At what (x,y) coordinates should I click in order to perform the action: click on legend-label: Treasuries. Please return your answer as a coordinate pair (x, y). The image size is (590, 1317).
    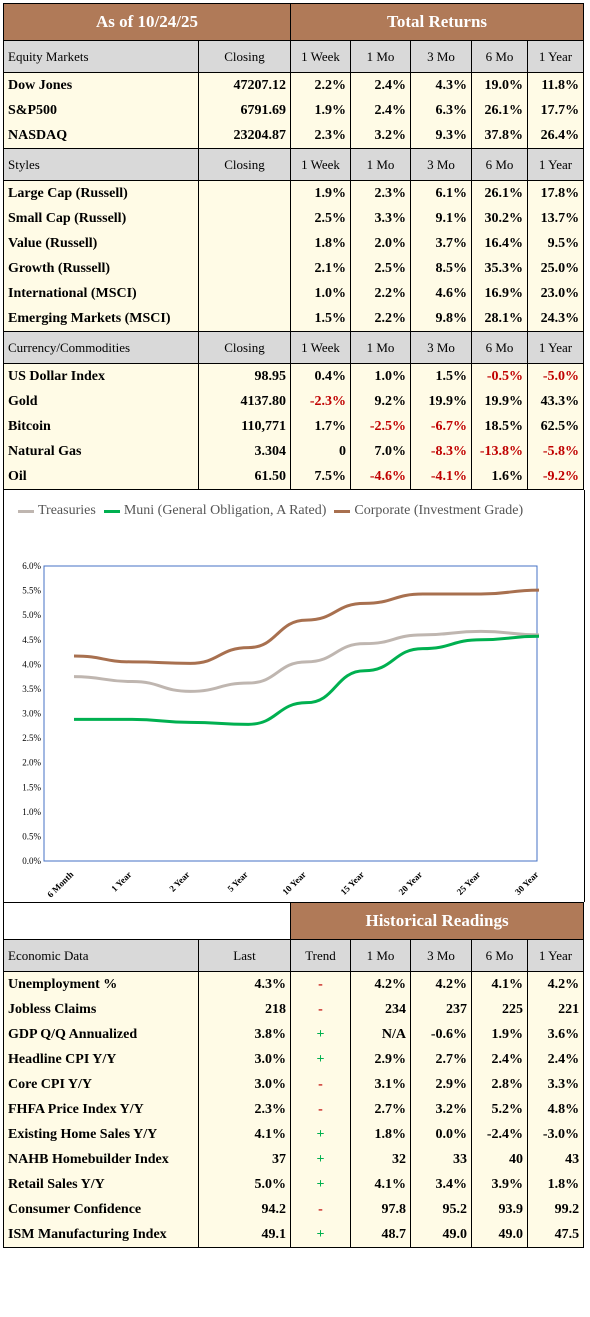
    Looking at the image, I should click on (67, 510).